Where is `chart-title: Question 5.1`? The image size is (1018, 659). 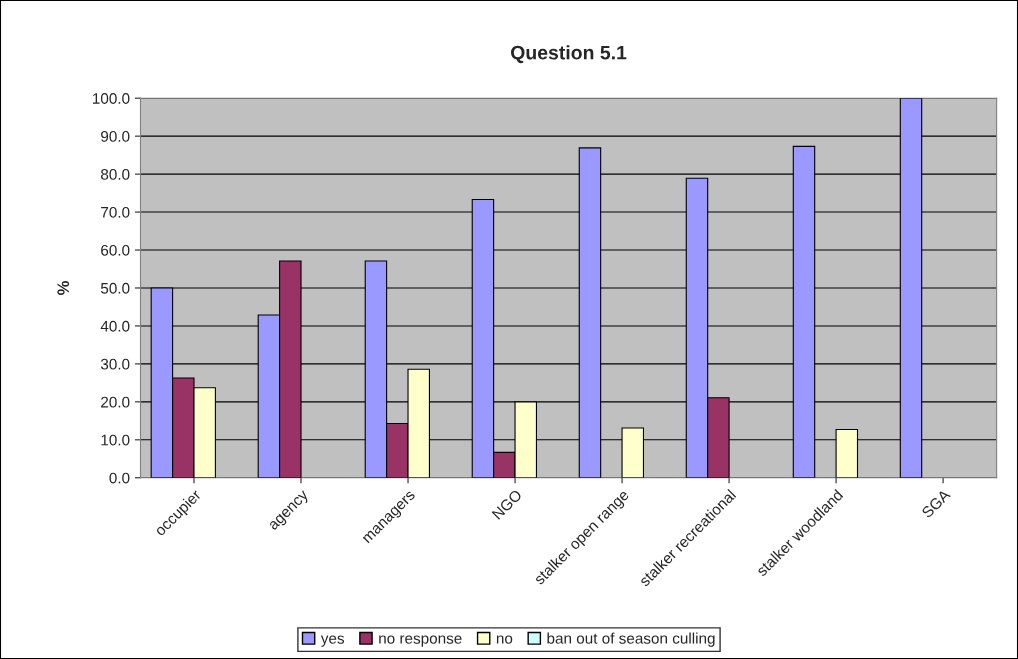 chart-title: Question 5.1 is located at coordinates (569, 54).